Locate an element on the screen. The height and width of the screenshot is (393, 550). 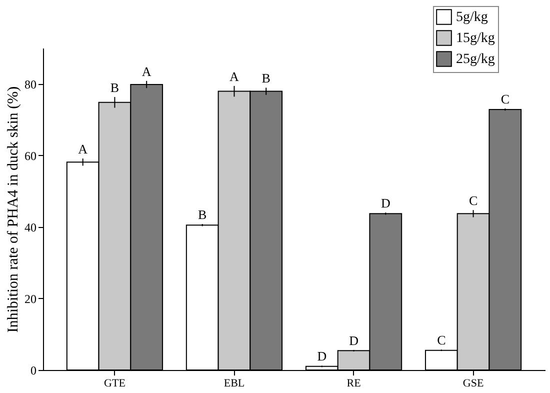
y-tick-label: 80 is located at coordinates (30, 84).